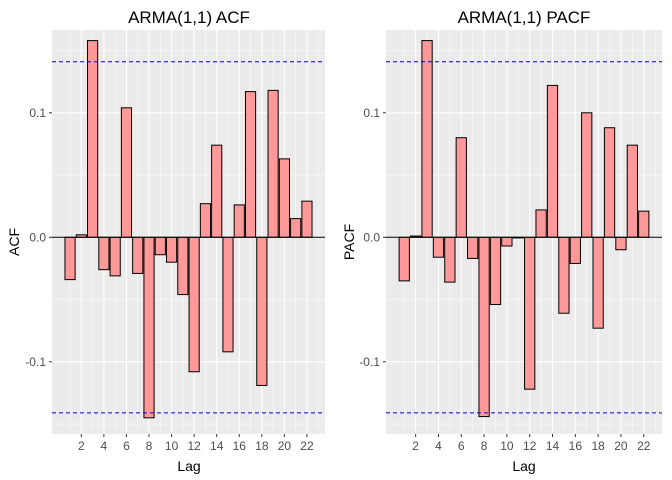 The image size is (672, 480). What do you see at coordinates (126, 446) in the screenshot?
I see `acf-x-tick-label: 6` at bounding box center [126, 446].